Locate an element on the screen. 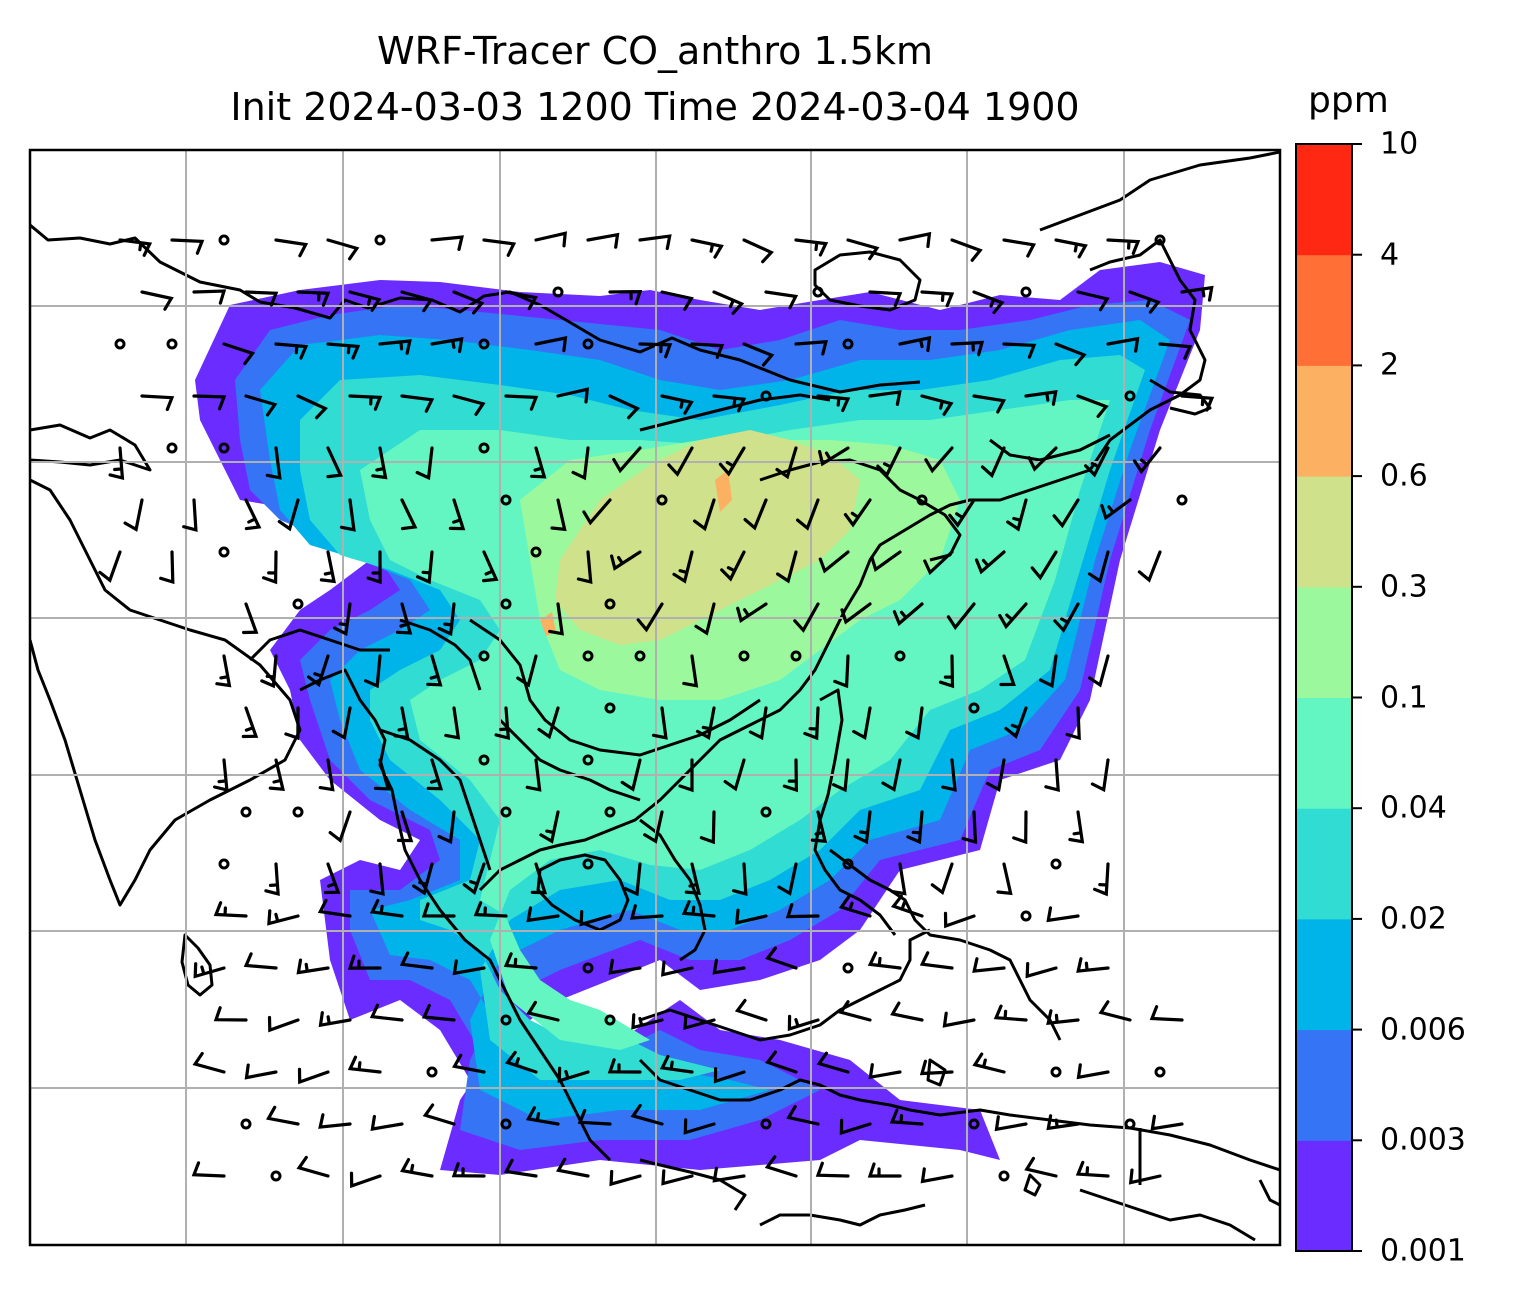 The height and width of the screenshot is (1306, 1528). colorbar-tick-label: 10 is located at coordinates (1399, 144).